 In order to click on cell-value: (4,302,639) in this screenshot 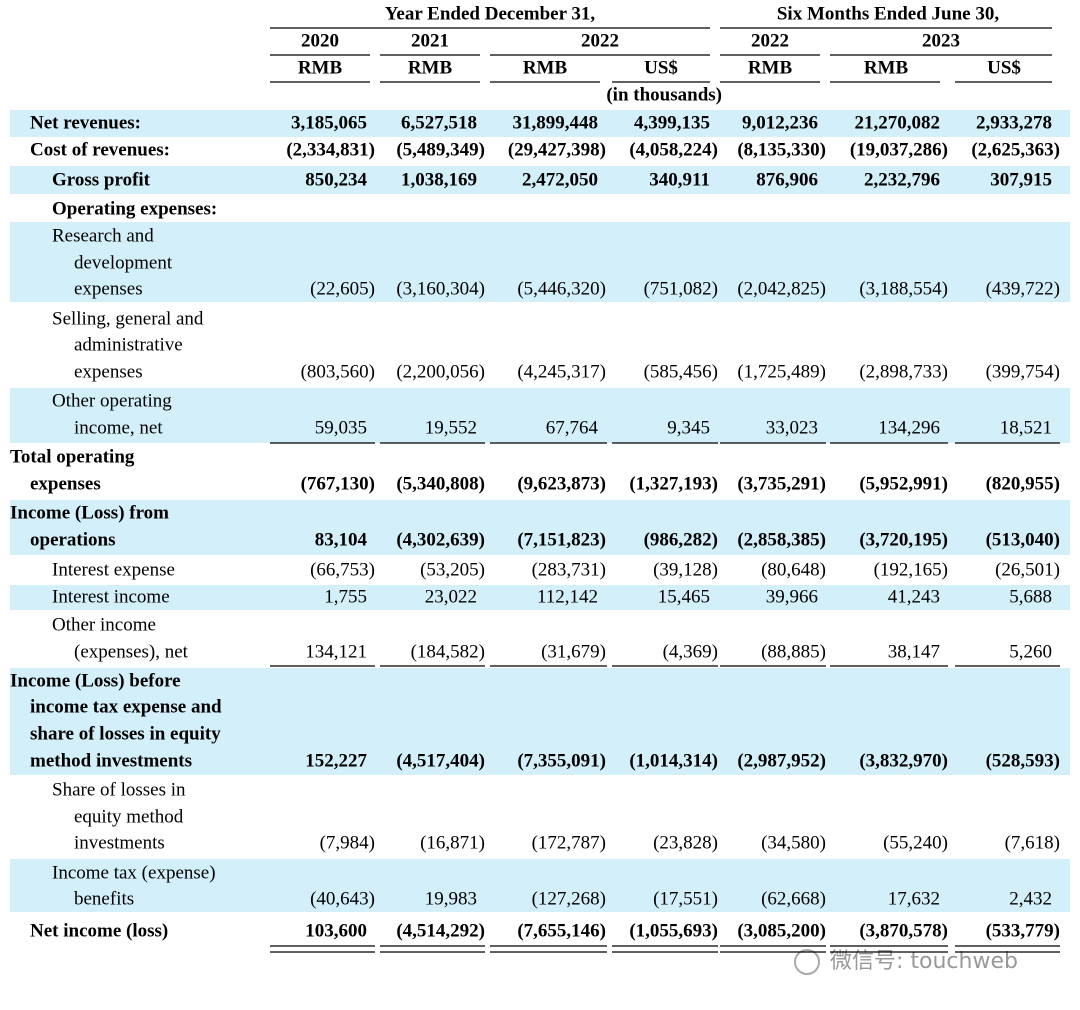, I will do `click(440, 539)`.